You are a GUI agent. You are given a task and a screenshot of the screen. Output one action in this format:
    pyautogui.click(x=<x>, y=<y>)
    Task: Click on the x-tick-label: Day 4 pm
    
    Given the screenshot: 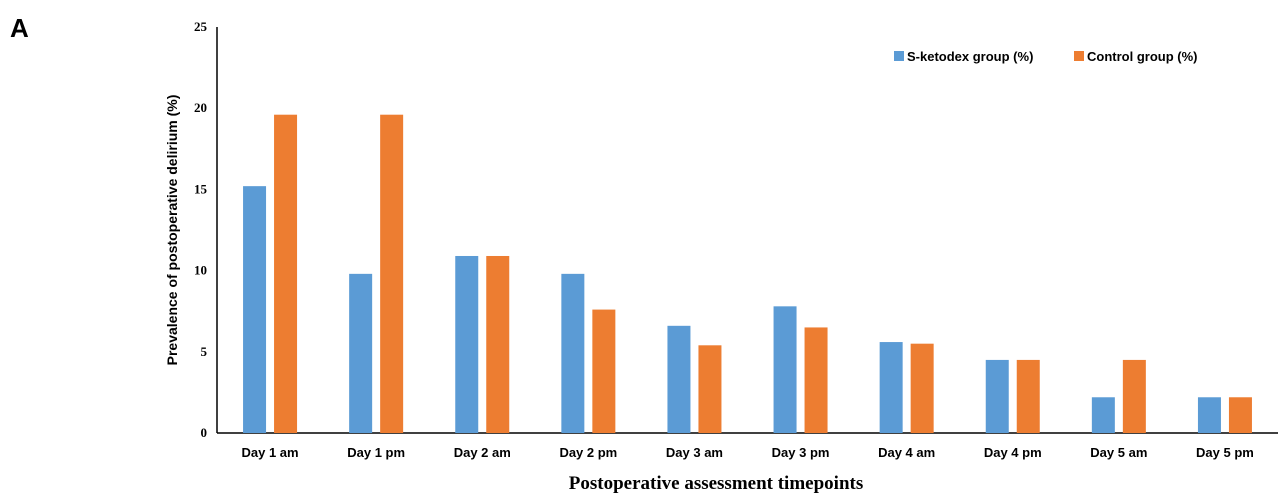 What is the action you would take?
    pyautogui.click(x=1013, y=452)
    